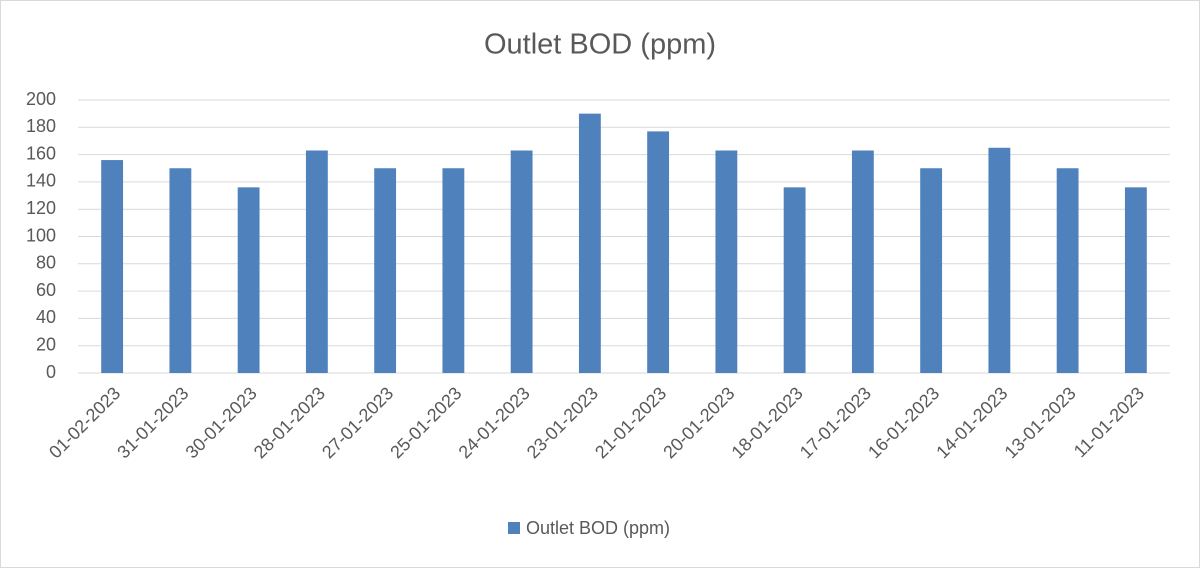 This screenshot has width=1200, height=568. What do you see at coordinates (514, 528) in the screenshot?
I see `legend-swatch` at bounding box center [514, 528].